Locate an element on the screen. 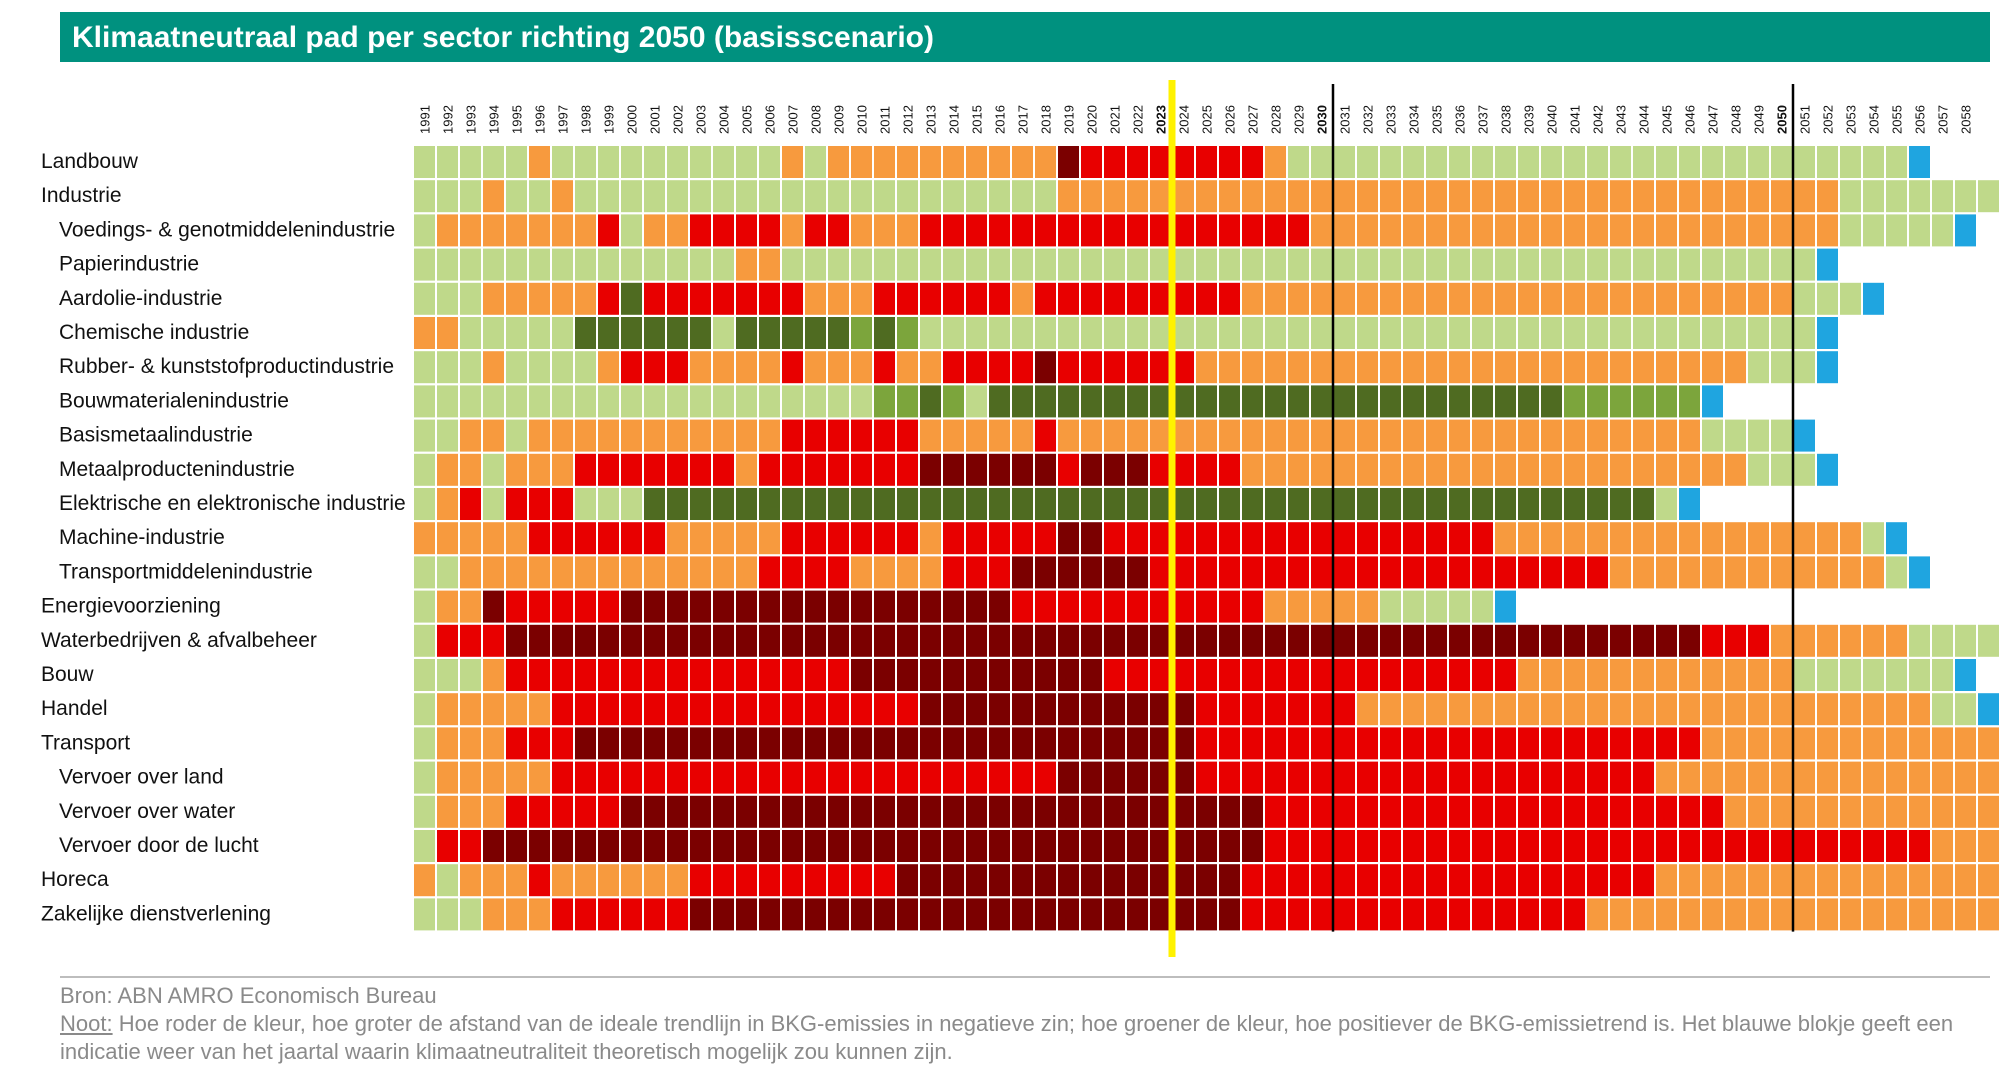 The image size is (2000, 1075). sector-label: Zakelijke dienstverlening is located at coordinates (156, 913).